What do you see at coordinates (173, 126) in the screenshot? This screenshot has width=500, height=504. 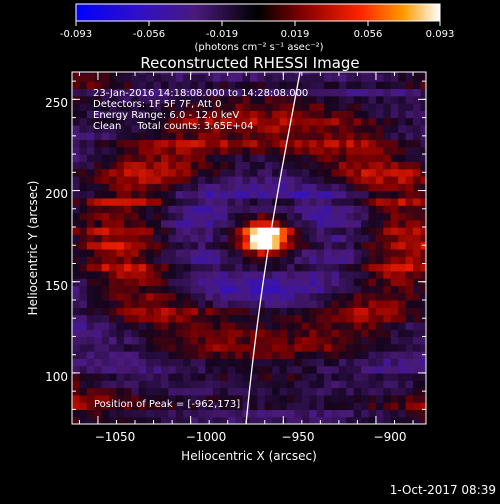 I see `info-clean-counts: Clean Total counts: 3.65E+04` at bounding box center [173, 126].